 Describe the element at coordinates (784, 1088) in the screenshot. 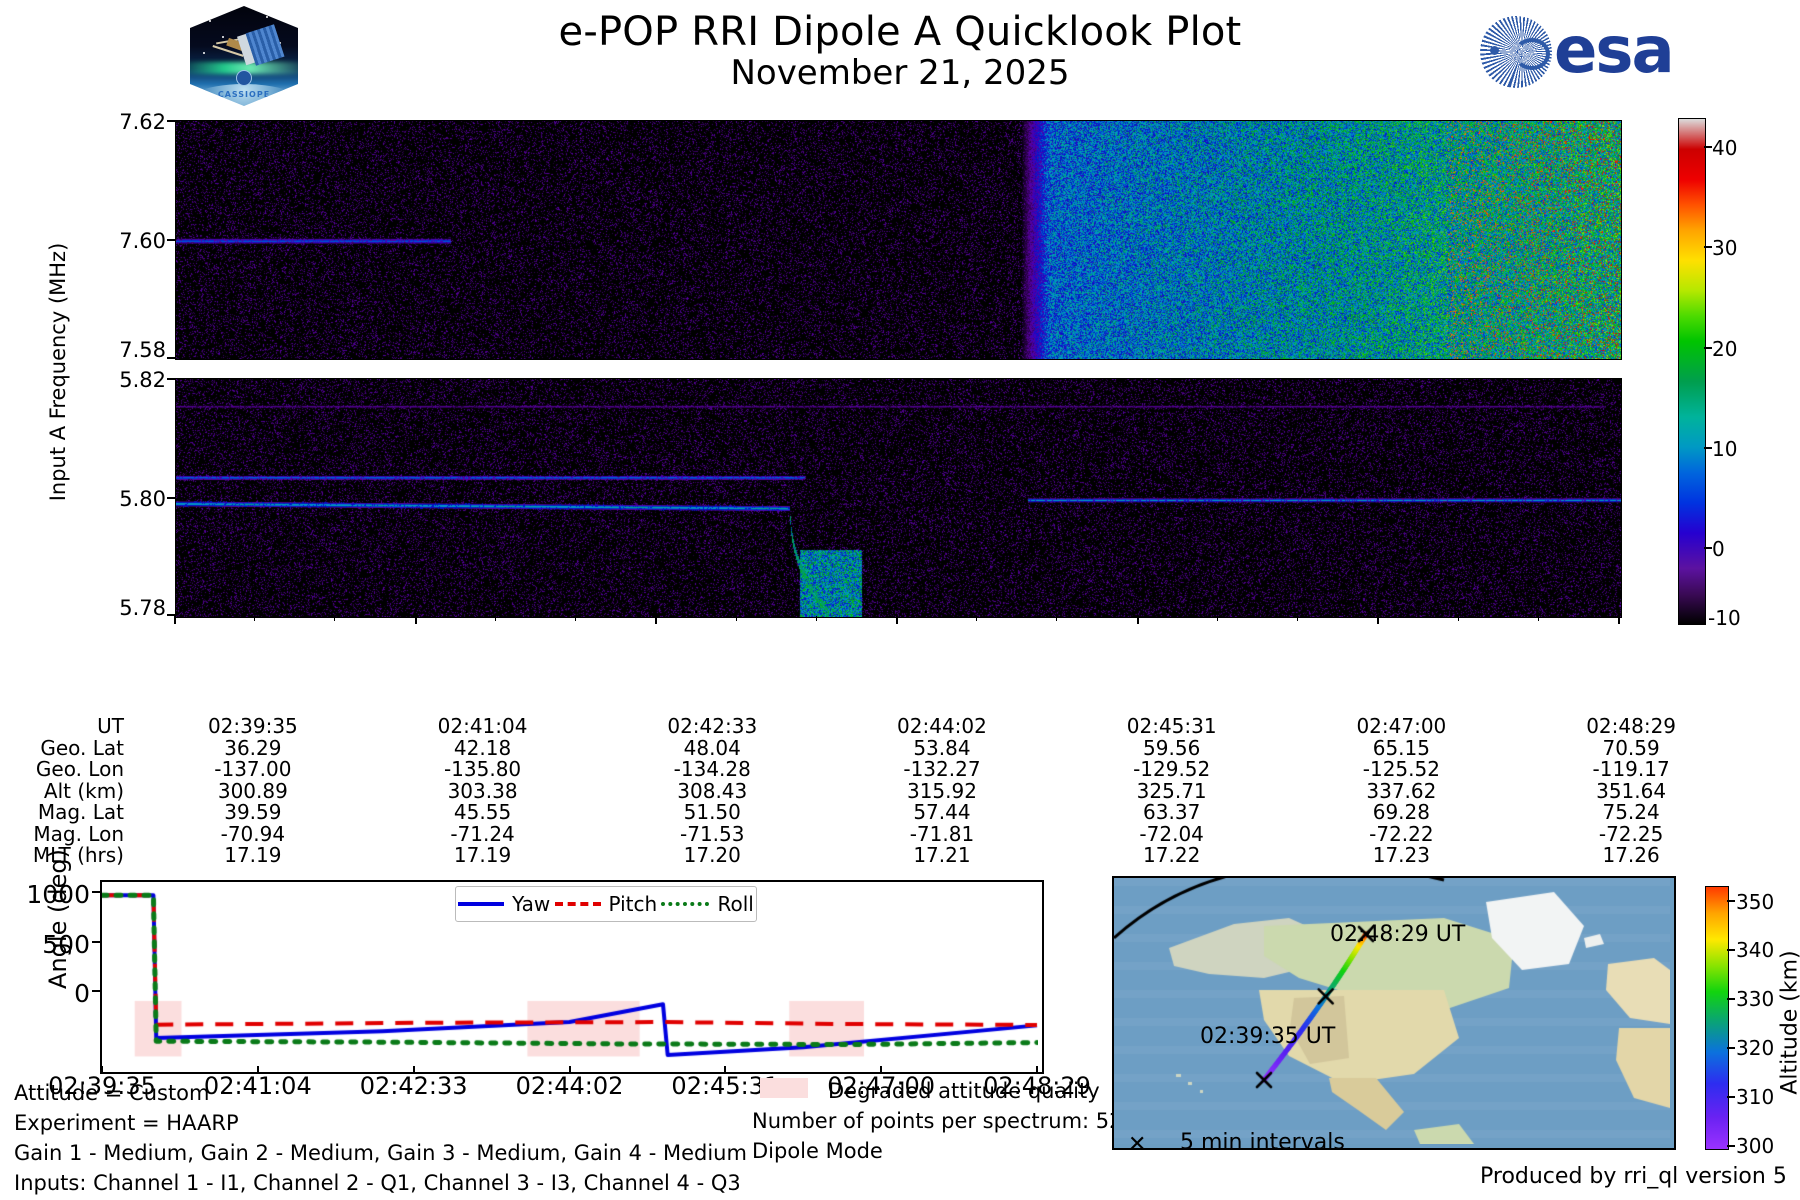

I see `degraded-attitude-swatch` at that location.